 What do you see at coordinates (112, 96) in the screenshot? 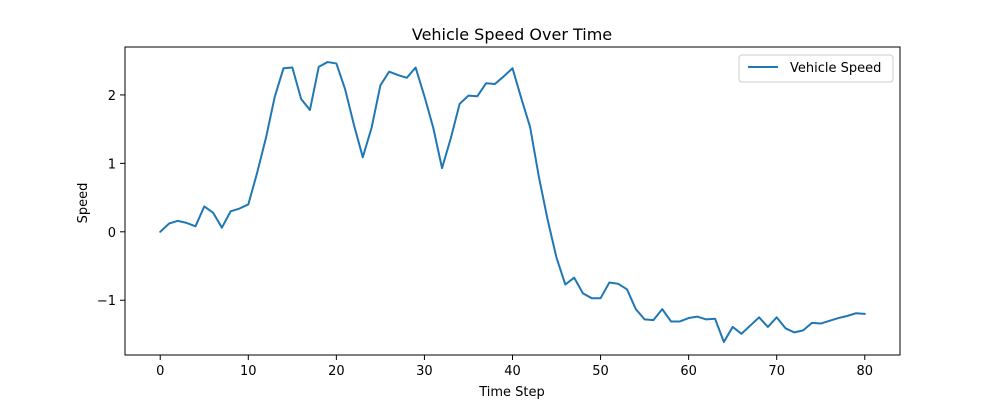
I see `y-tick-label: 2` at bounding box center [112, 96].